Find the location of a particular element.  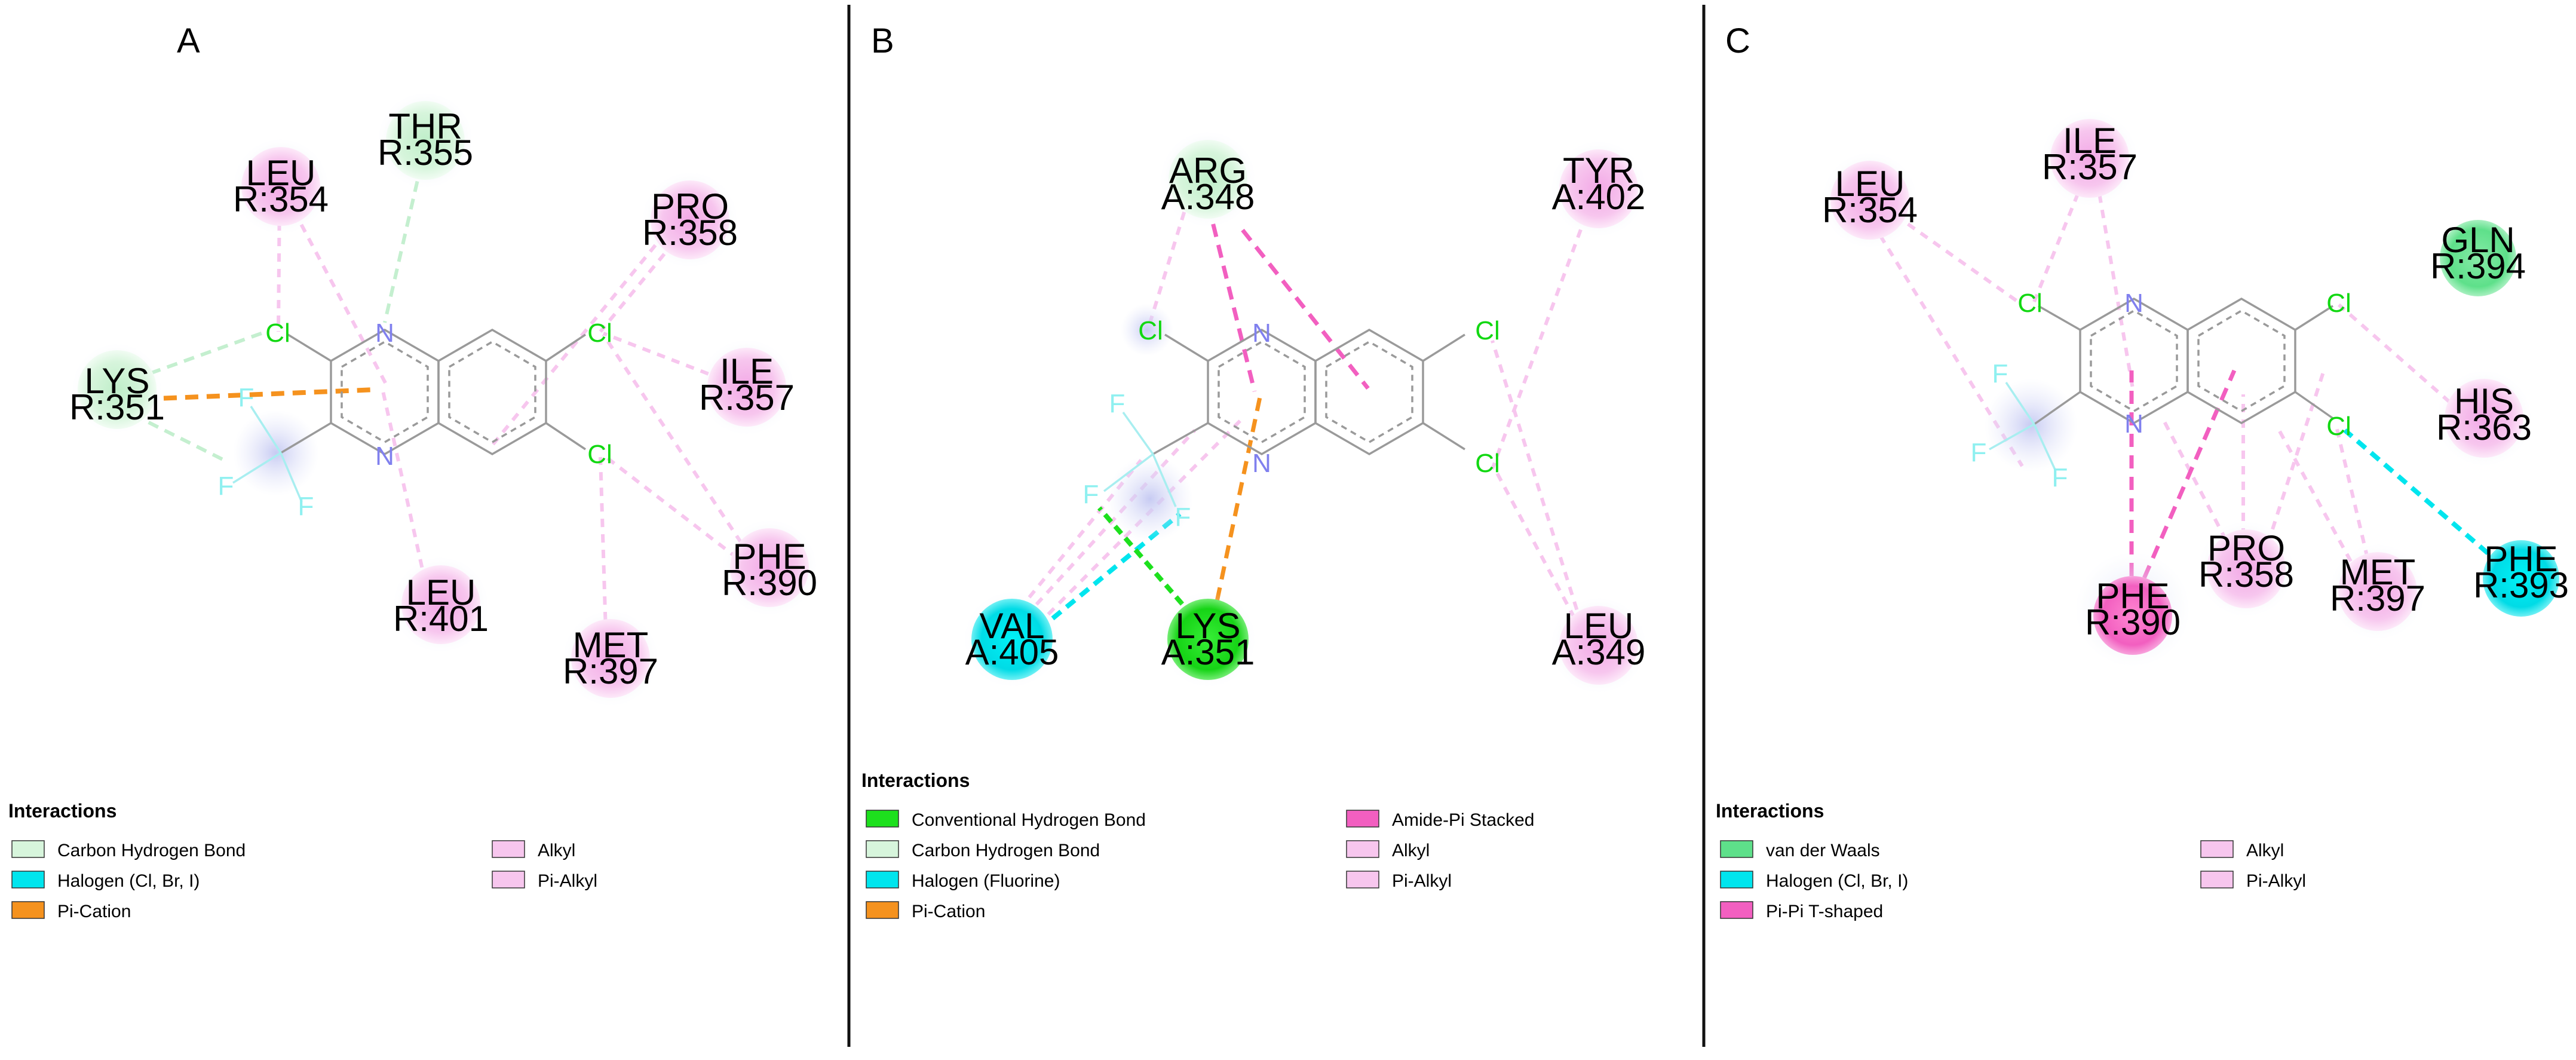

panel-label-a: A is located at coordinates (188, 41).